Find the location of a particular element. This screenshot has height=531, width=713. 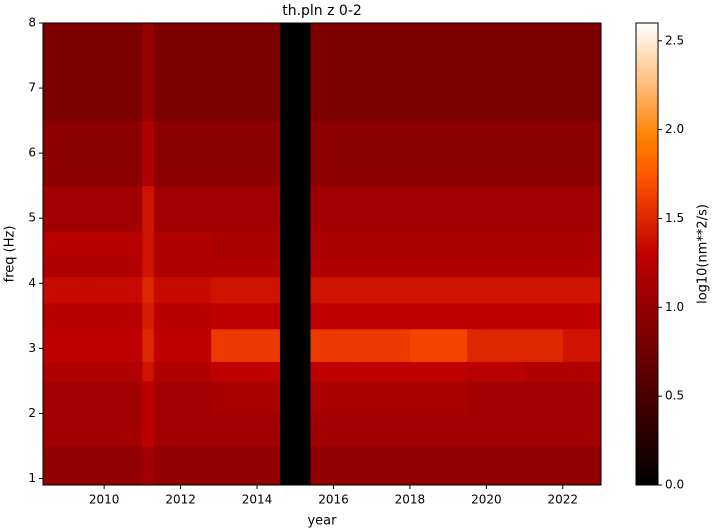

colorbar-tick-label: 2.5 is located at coordinates (674, 40).